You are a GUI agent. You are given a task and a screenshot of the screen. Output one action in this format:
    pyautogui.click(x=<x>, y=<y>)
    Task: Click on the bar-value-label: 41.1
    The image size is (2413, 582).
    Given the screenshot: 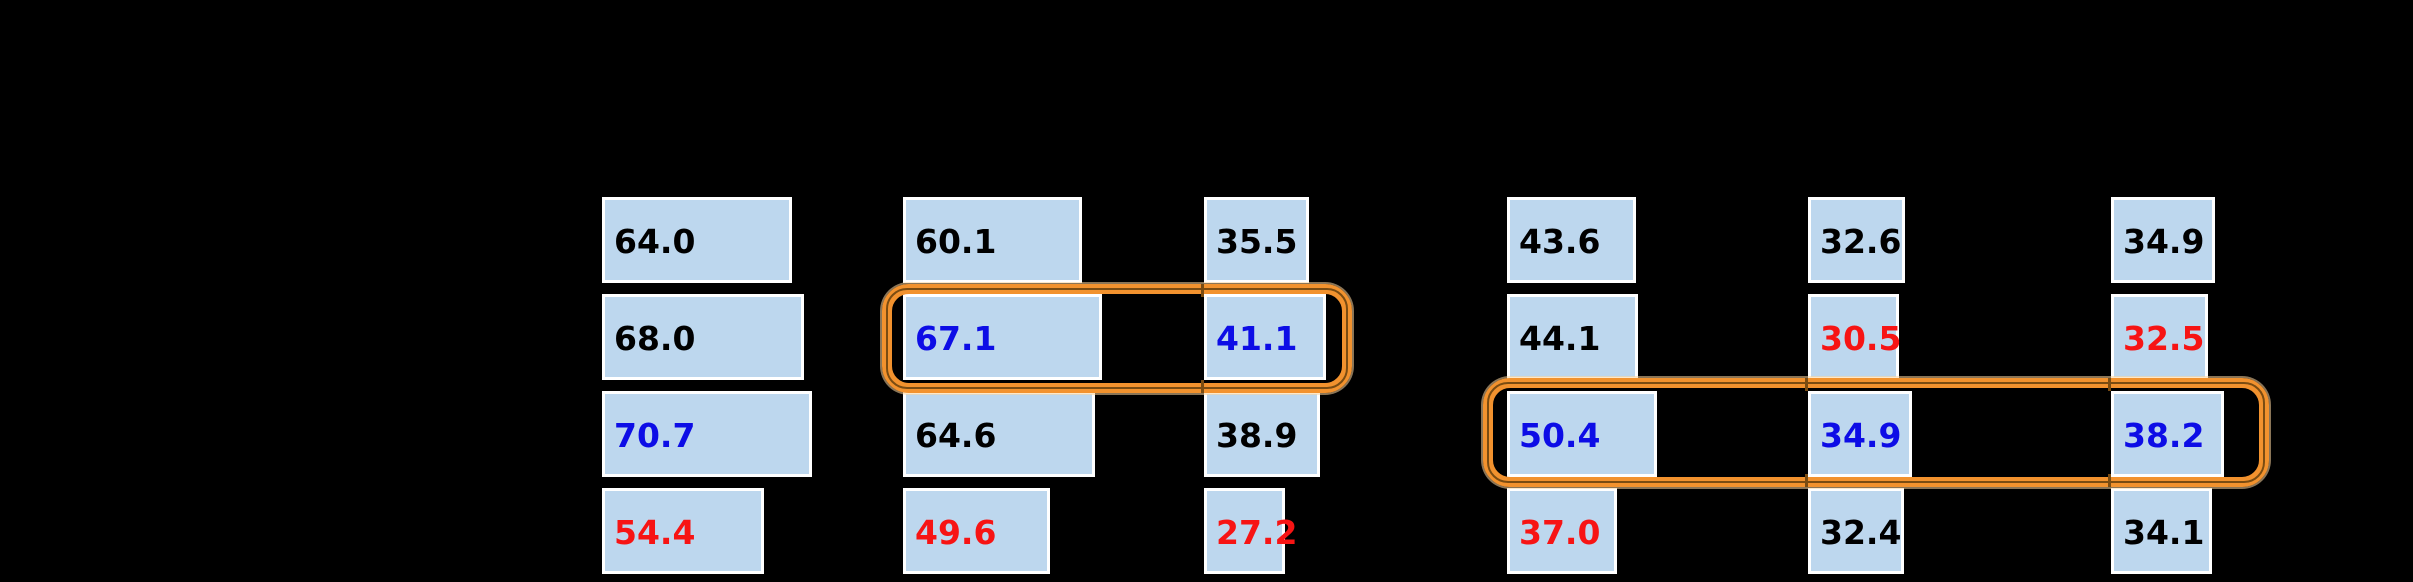 What is the action you would take?
    pyautogui.click(x=1257, y=338)
    